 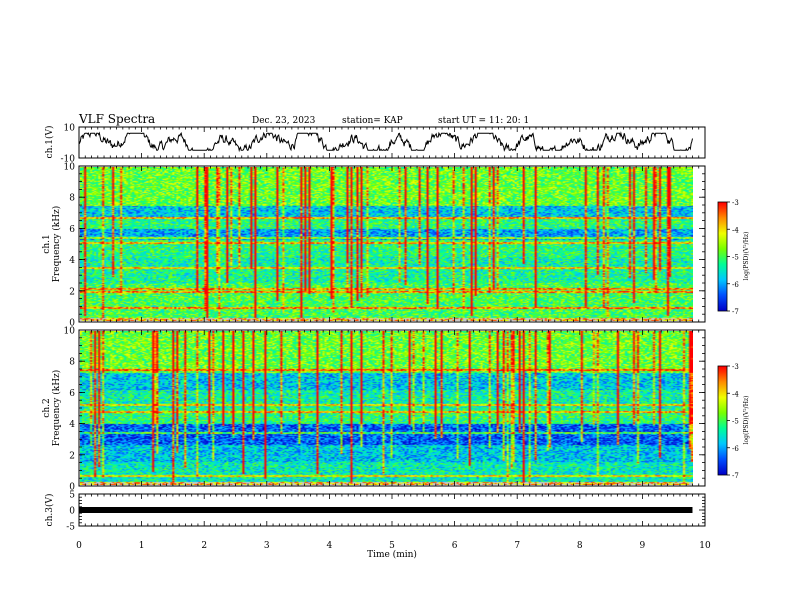 What do you see at coordinates (386, 510) in the screenshot?
I see `ch3-waveform-trace` at bounding box center [386, 510].